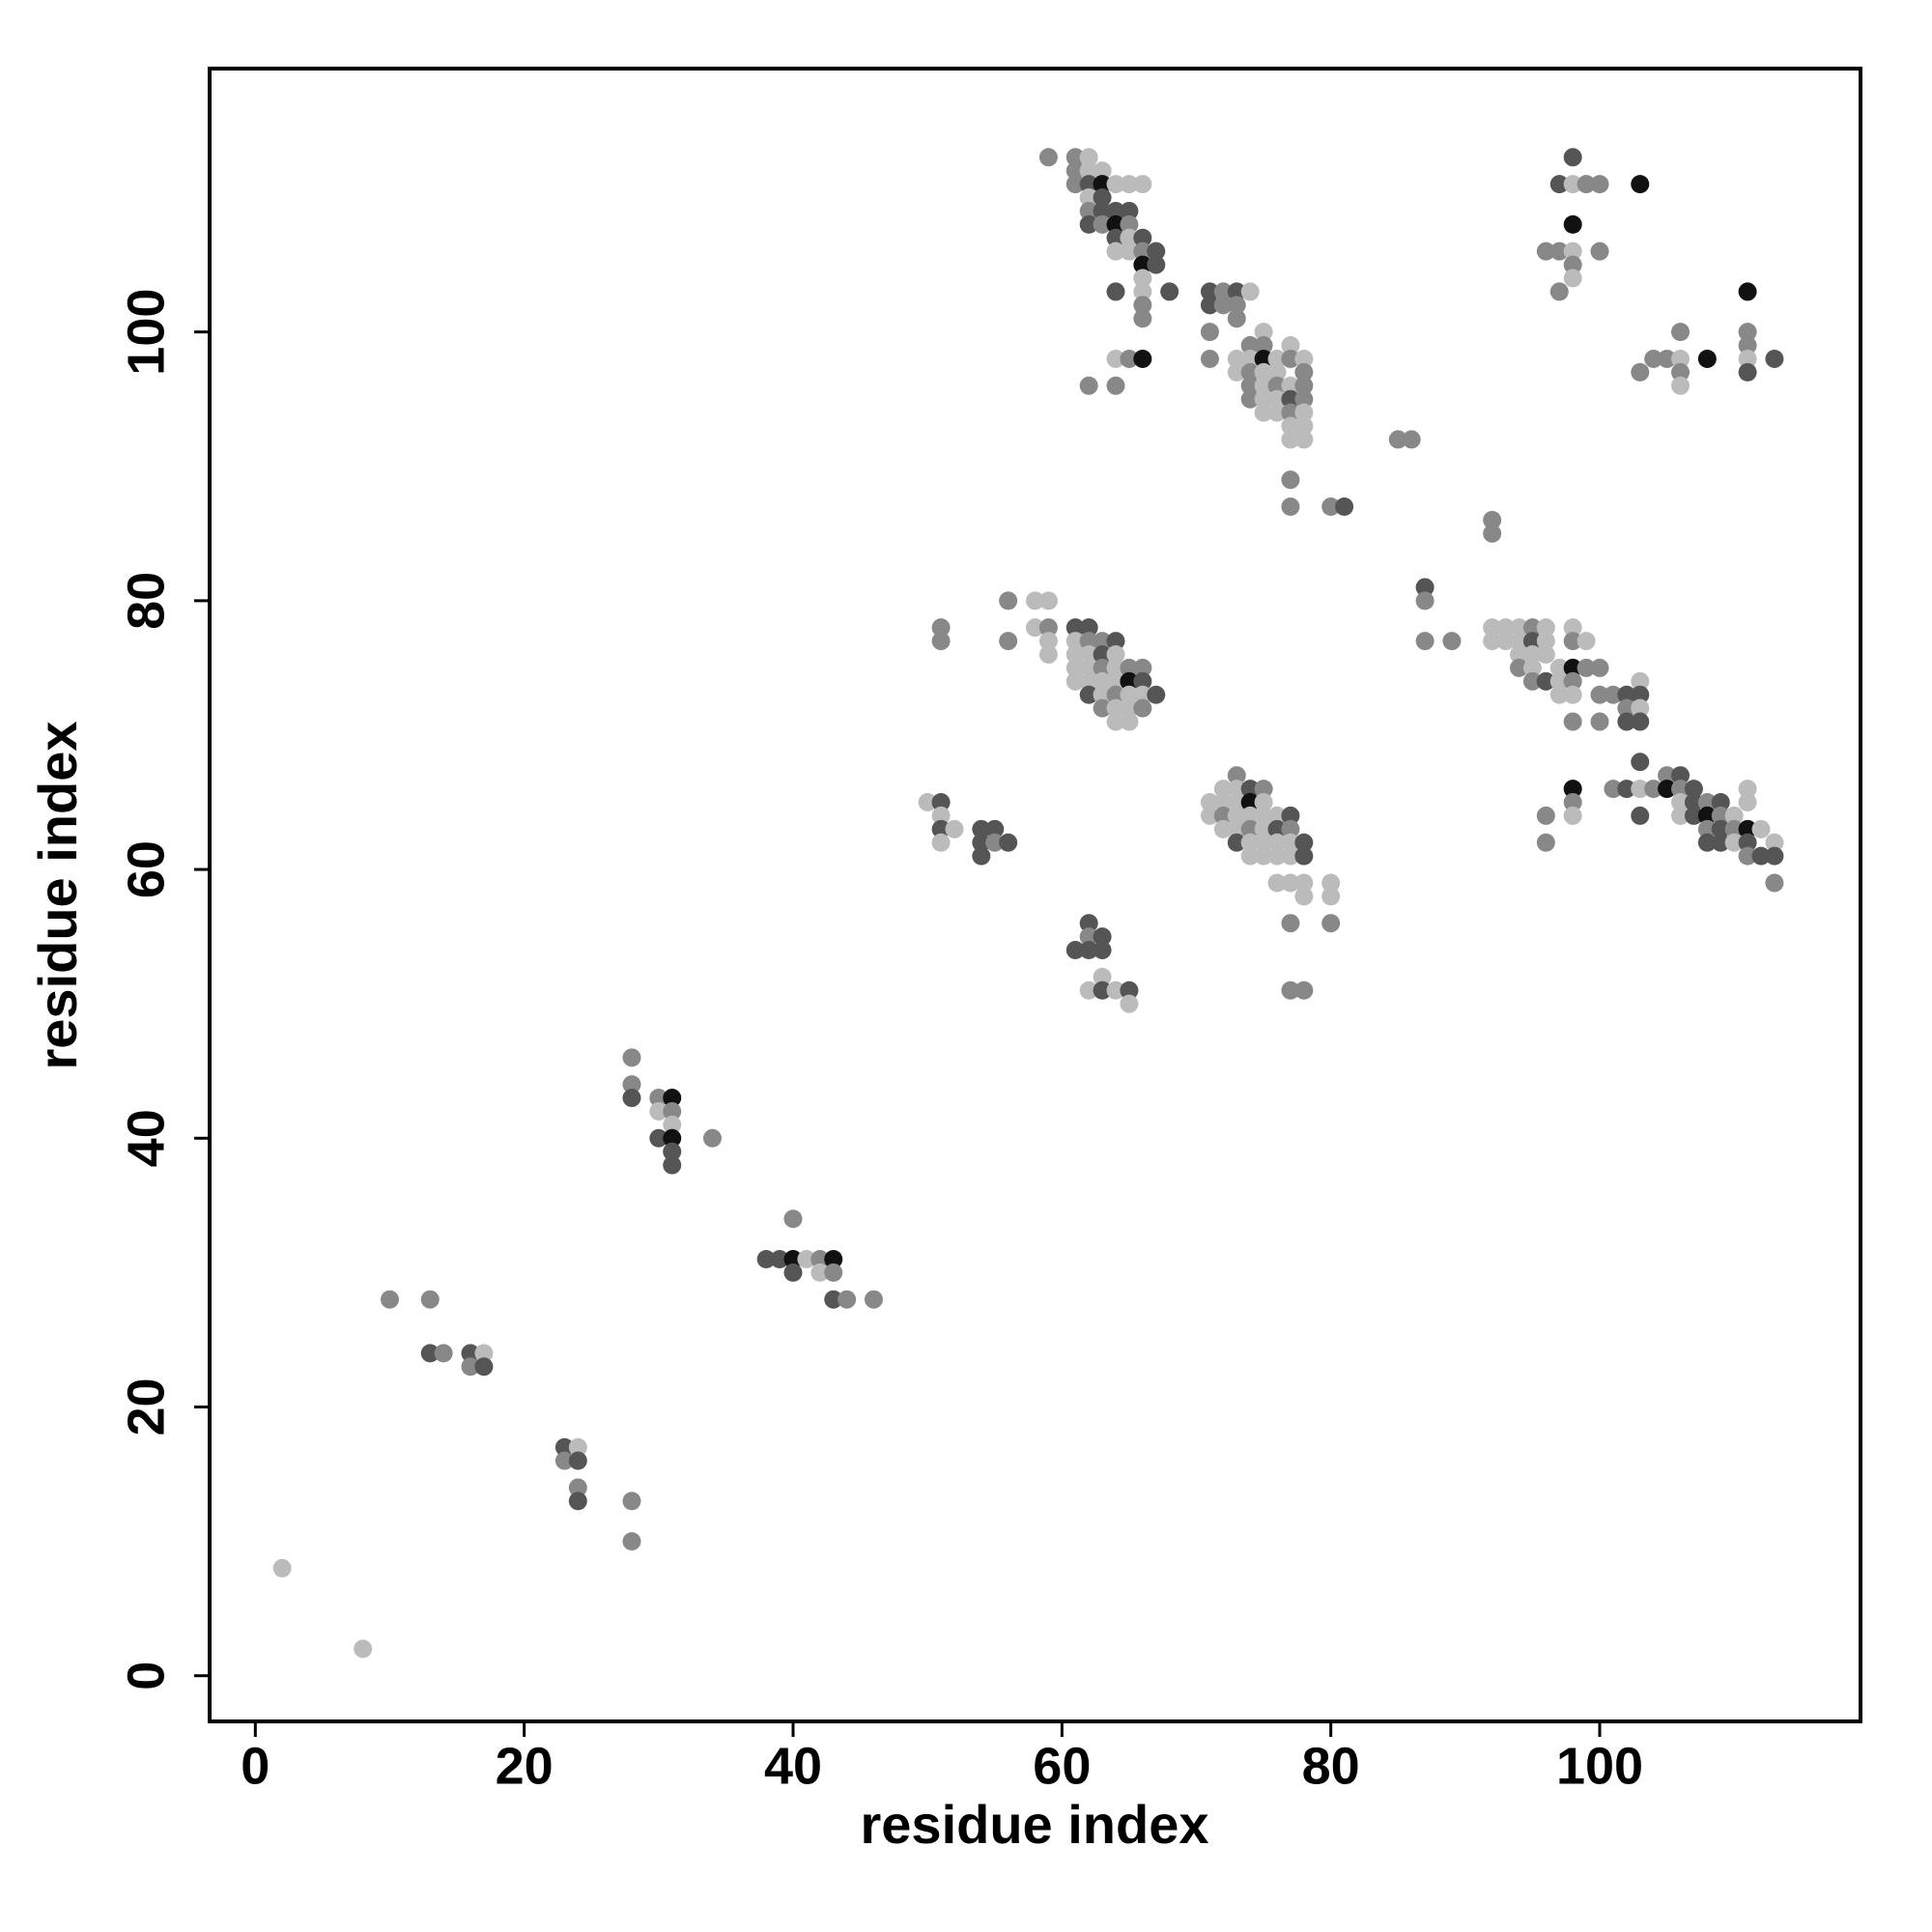  What do you see at coordinates (525, 1766) in the screenshot?
I see `x-tick-label: 20` at bounding box center [525, 1766].